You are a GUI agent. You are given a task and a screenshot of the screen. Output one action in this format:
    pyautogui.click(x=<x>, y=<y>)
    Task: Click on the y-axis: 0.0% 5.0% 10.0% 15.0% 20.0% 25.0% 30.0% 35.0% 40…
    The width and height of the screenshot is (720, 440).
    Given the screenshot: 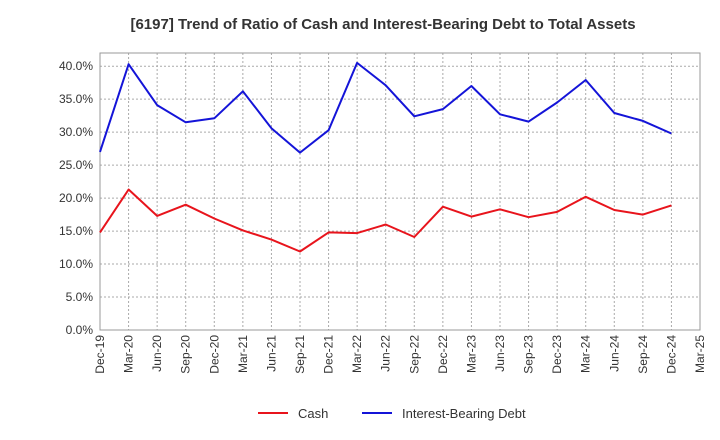 What is the action you would take?
    pyautogui.click(x=76, y=198)
    